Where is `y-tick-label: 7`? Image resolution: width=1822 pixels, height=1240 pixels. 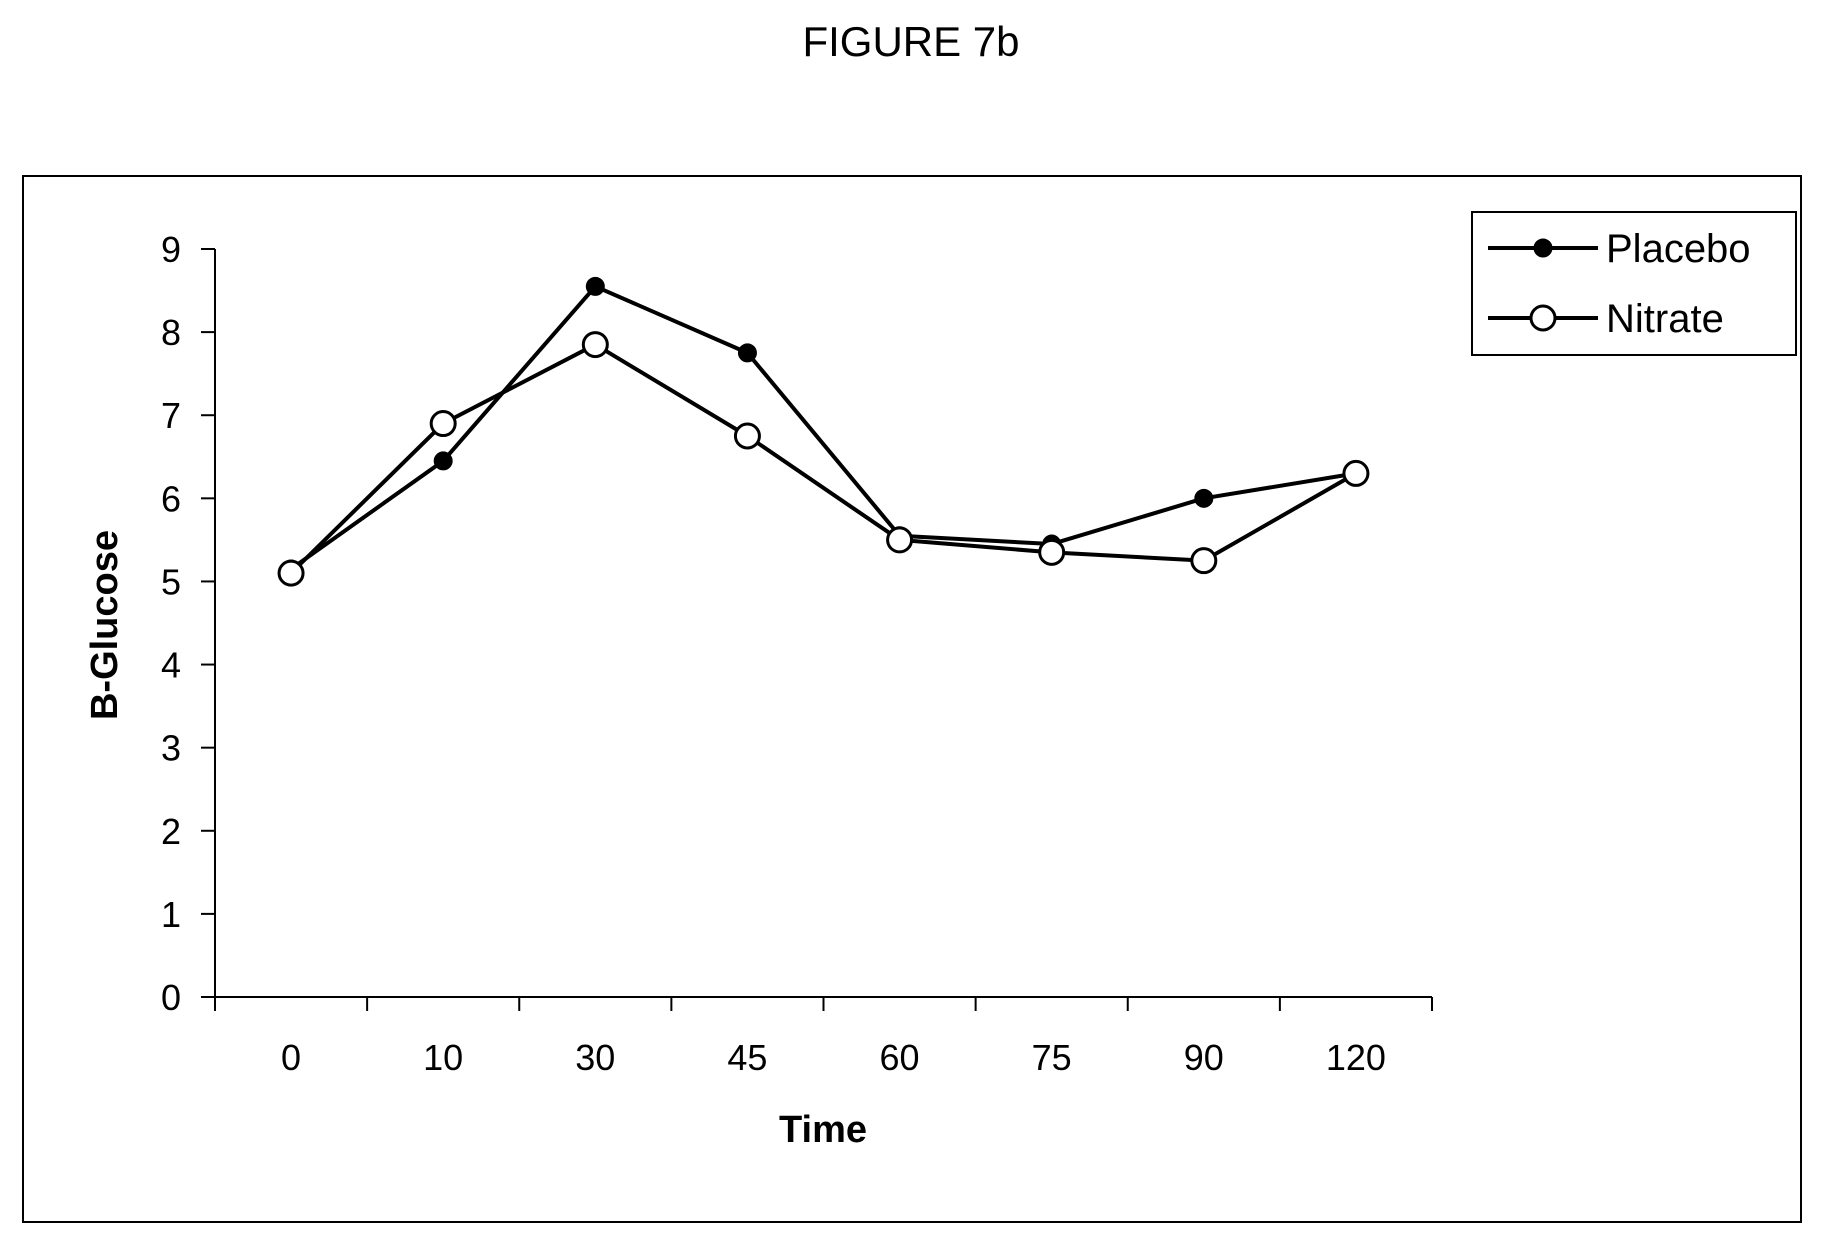
y-tick-label: 7 is located at coordinates (171, 415).